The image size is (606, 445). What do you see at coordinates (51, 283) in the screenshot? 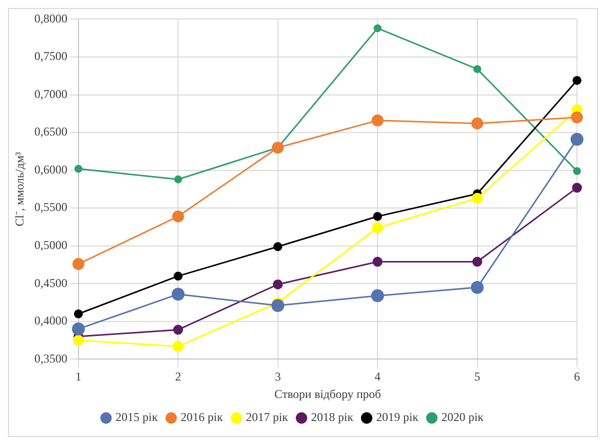
I see `y-tick-label: 0,4500` at bounding box center [51, 283].